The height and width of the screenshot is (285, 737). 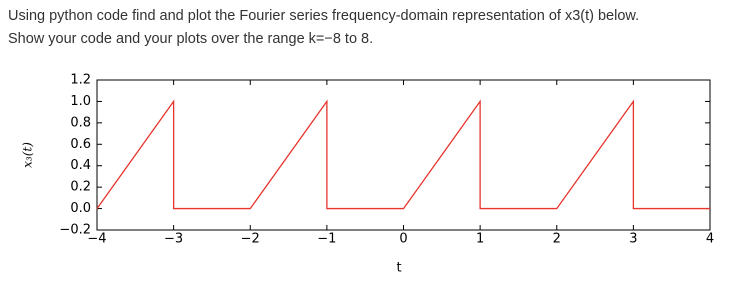 What do you see at coordinates (80, 165) in the screenshot?
I see `y-tick-label: 0.4` at bounding box center [80, 165].